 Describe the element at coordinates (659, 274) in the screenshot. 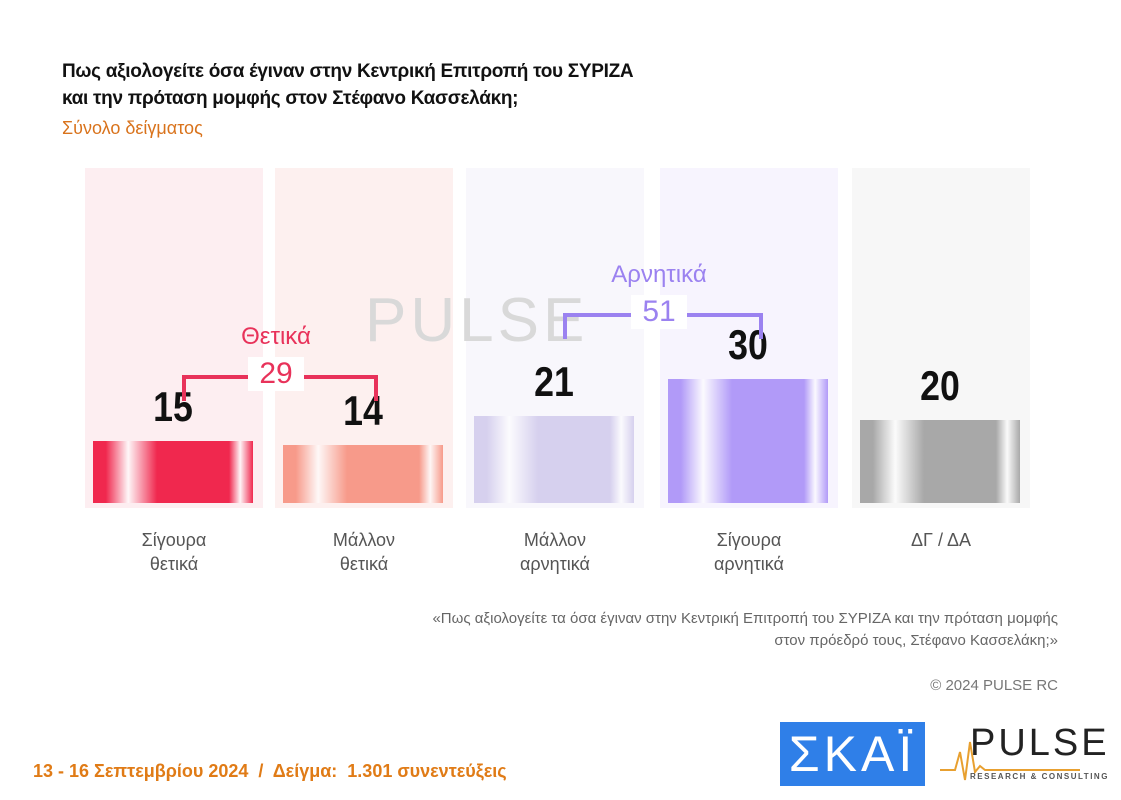

I see `group-label: Αρνητικά` at that location.